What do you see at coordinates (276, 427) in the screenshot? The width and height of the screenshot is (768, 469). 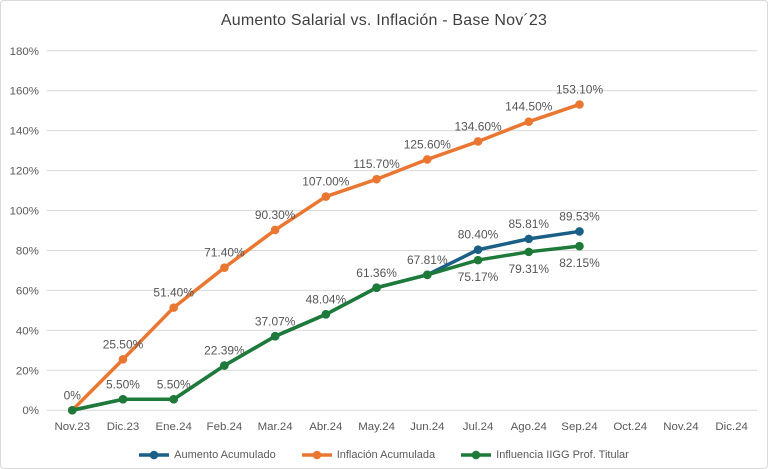 I see `x-axis-tick-label: Mar.24` at bounding box center [276, 427].